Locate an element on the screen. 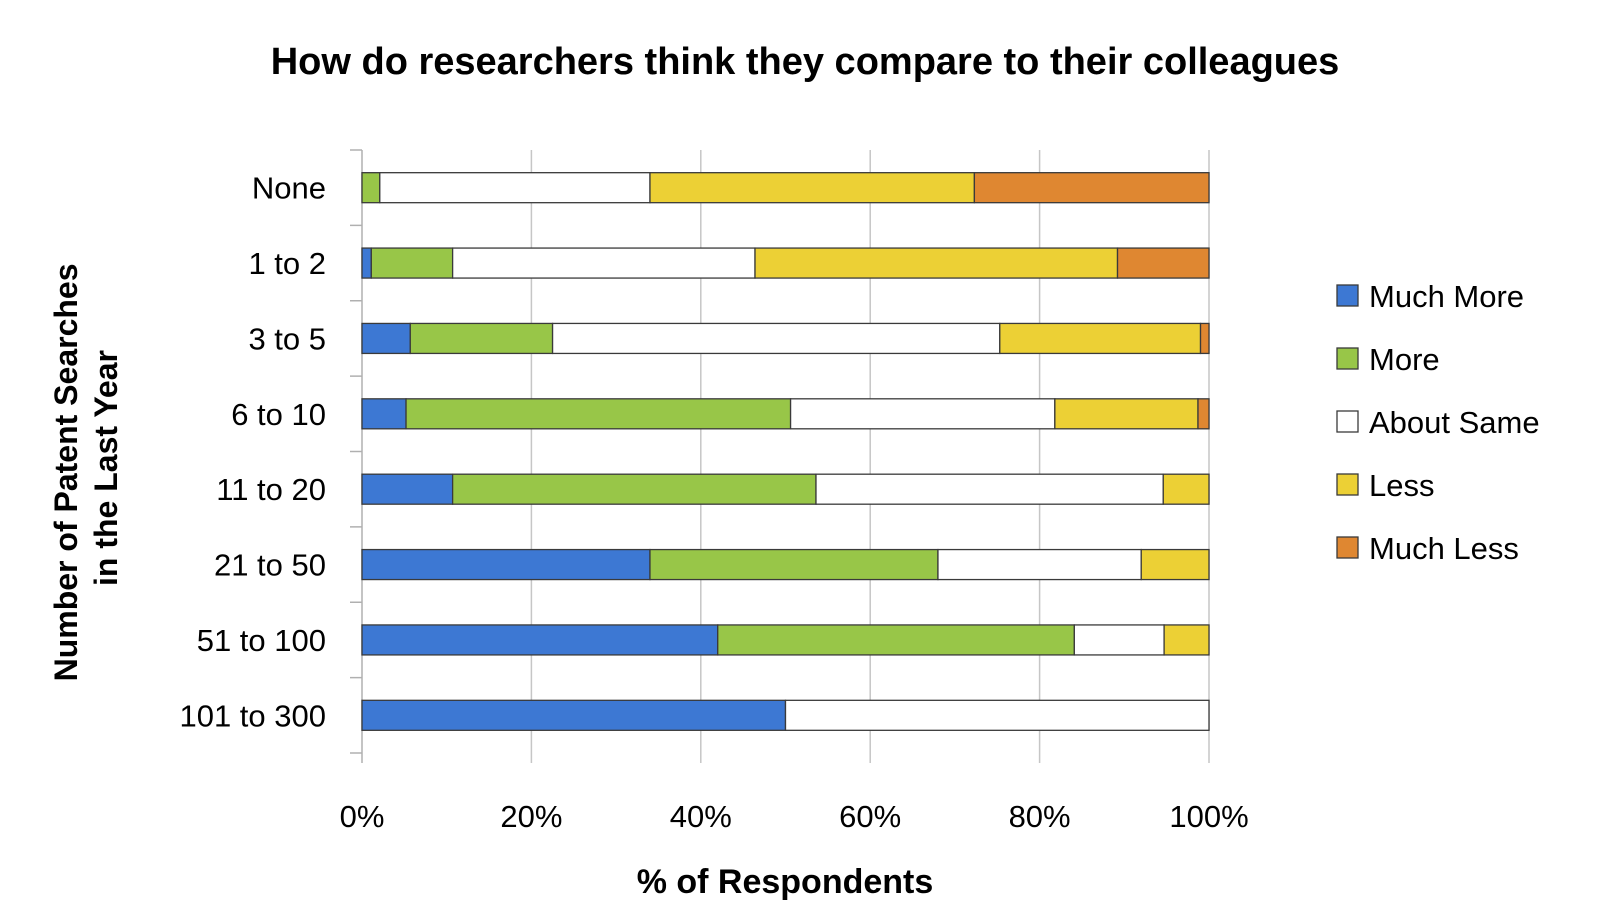 The height and width of the screenshot is (923, 1600). y-tick-label: 51 to 100 is located at coordinates (261, 640).